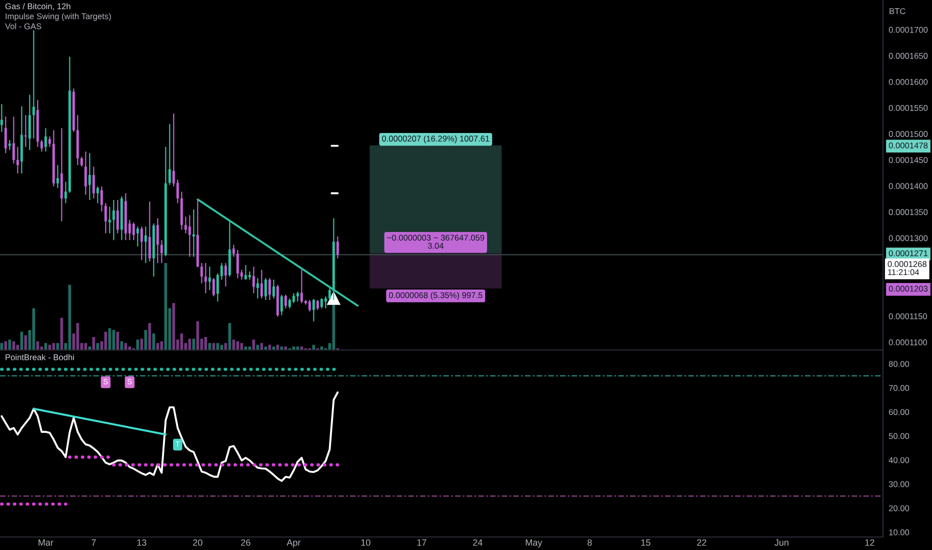 The width and height of the screenshot is (932, 550). I want to click on chart-title: Vol - GAS, so click(23, 26).